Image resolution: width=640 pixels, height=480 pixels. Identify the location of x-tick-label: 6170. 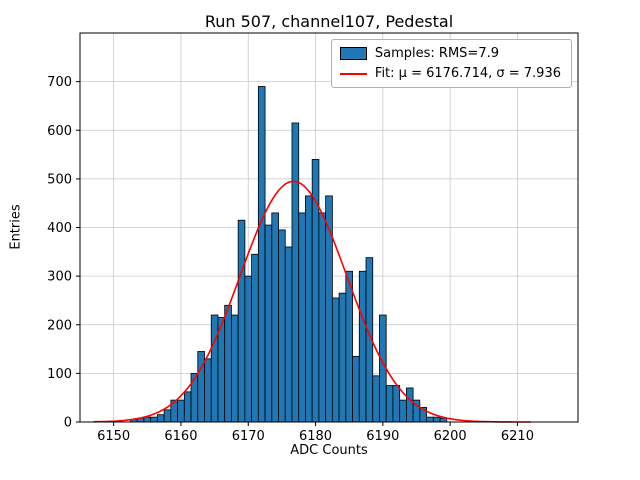
(248, 436).